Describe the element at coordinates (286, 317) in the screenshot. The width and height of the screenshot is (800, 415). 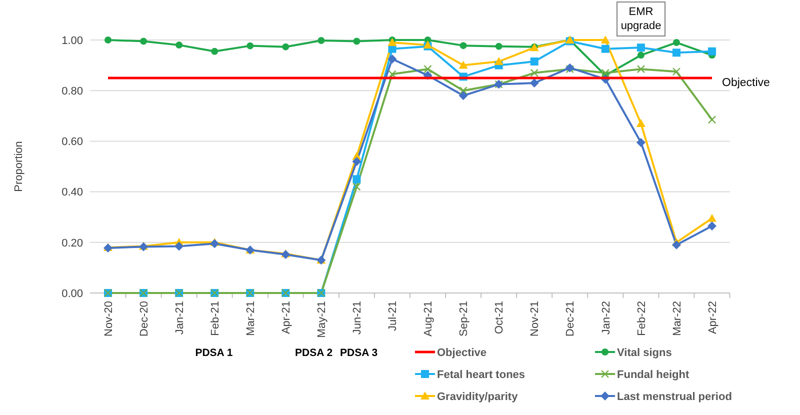
I see `x-tick-label: Apr-21` at that location.